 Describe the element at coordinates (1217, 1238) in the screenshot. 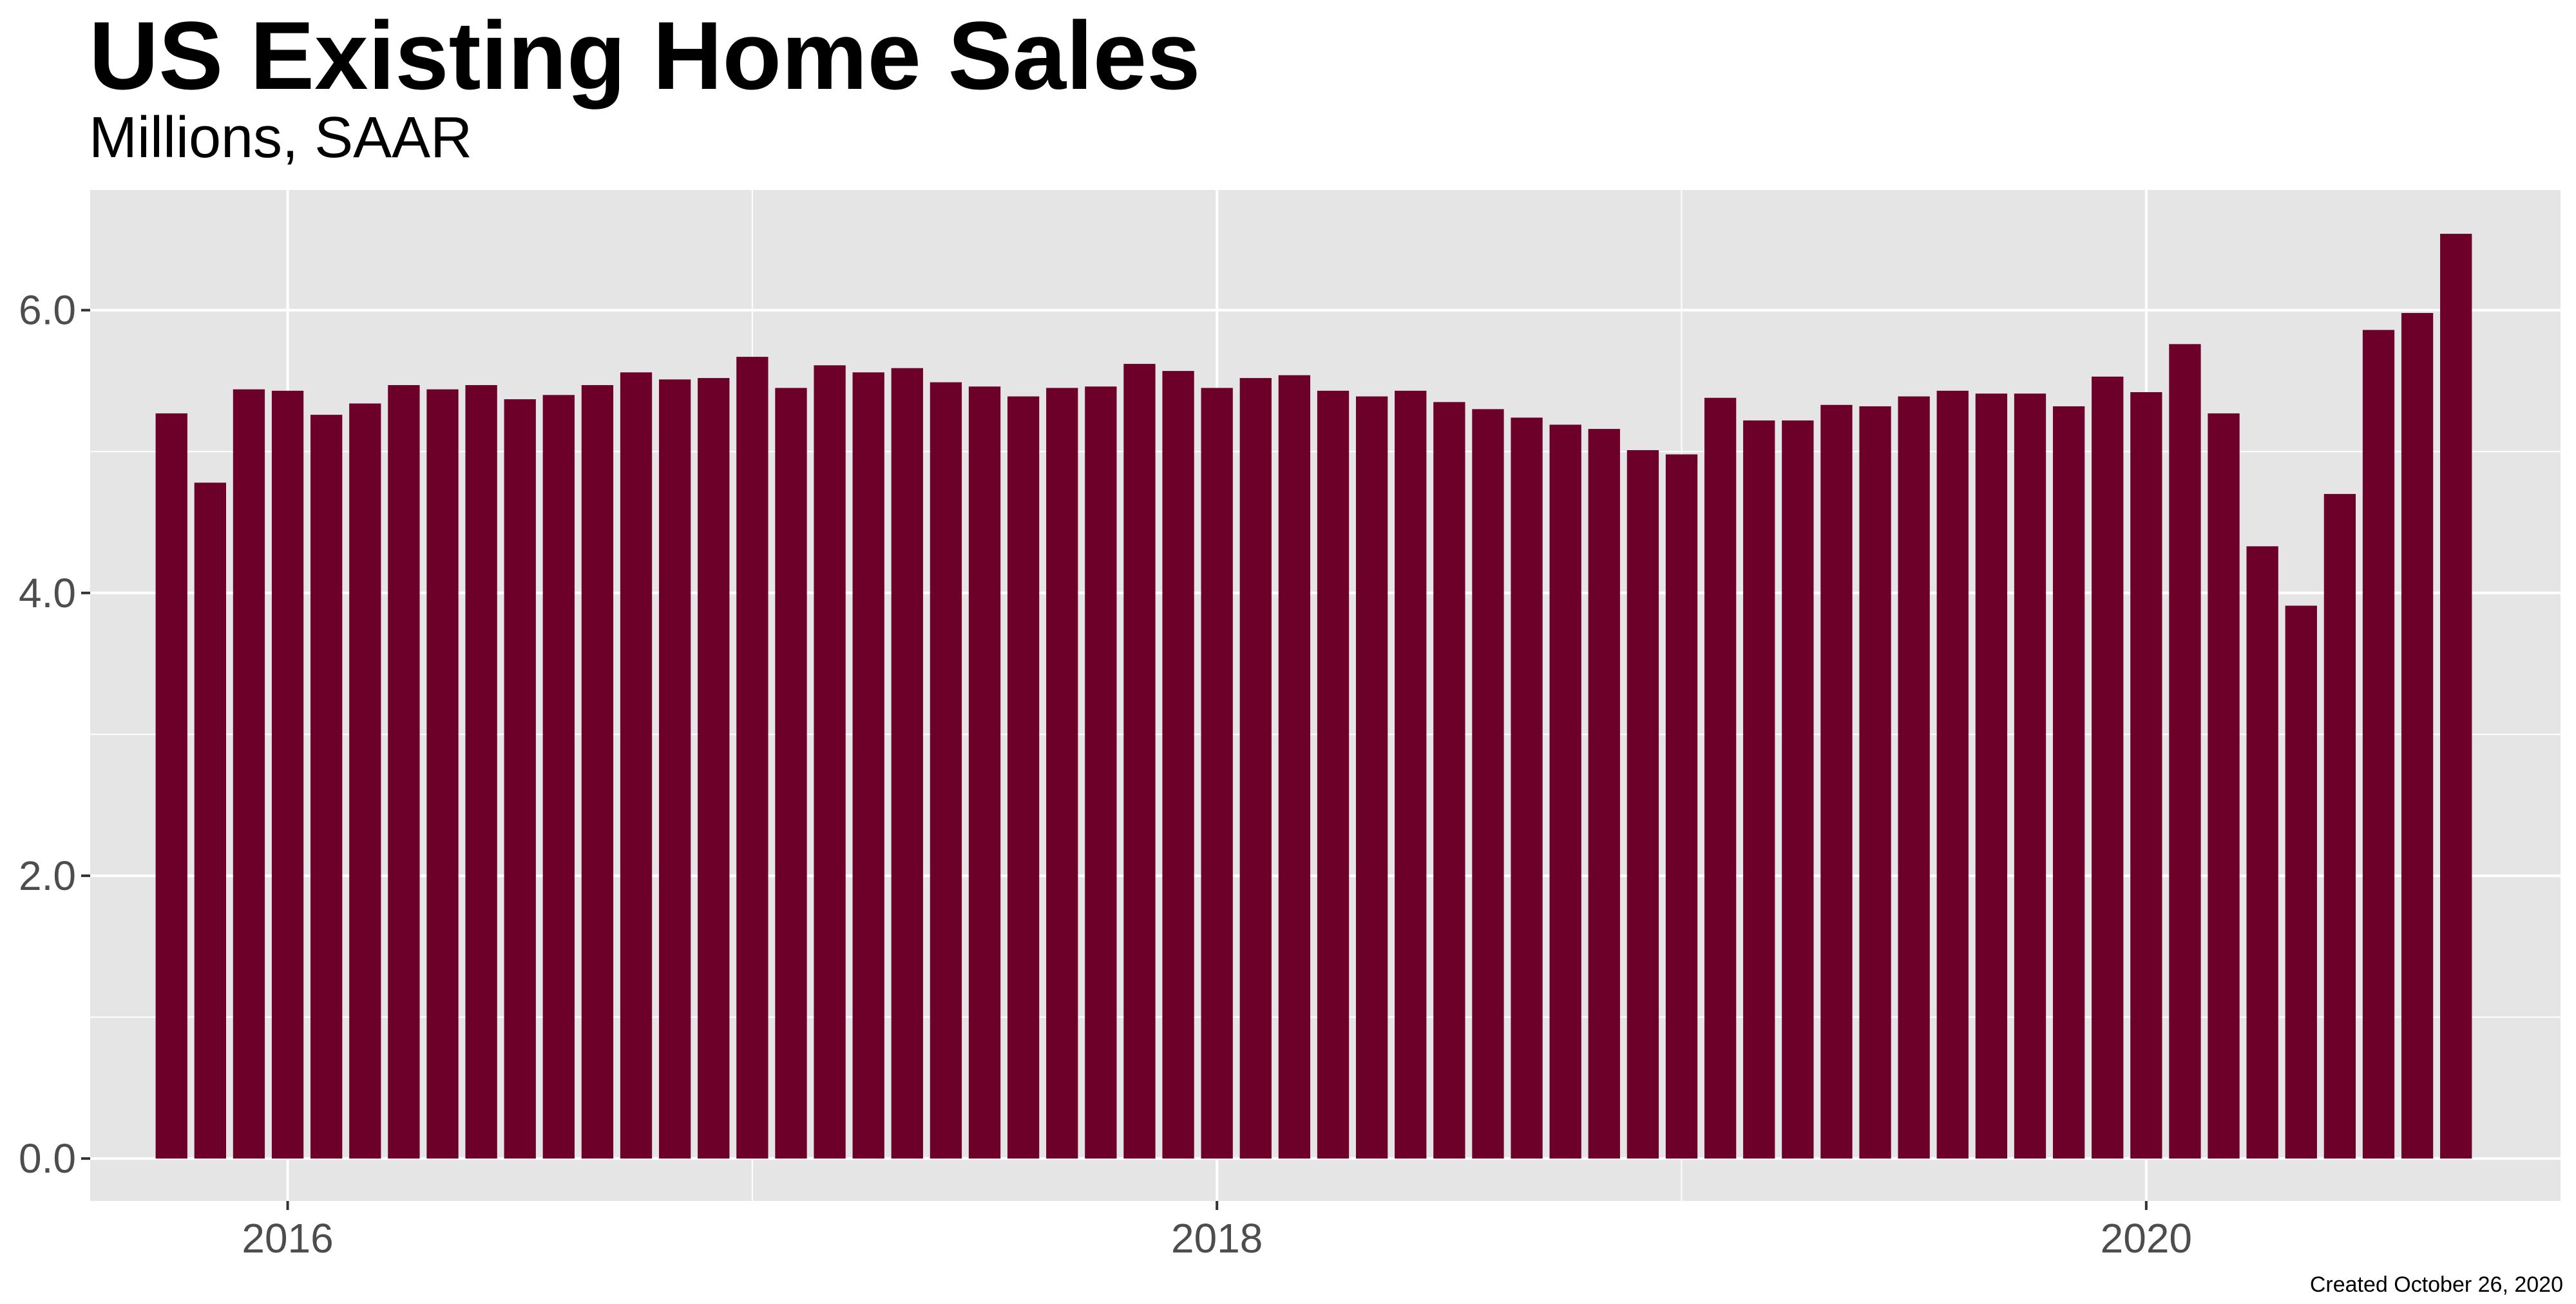

I see `x-tick-label: 2018` at that location.